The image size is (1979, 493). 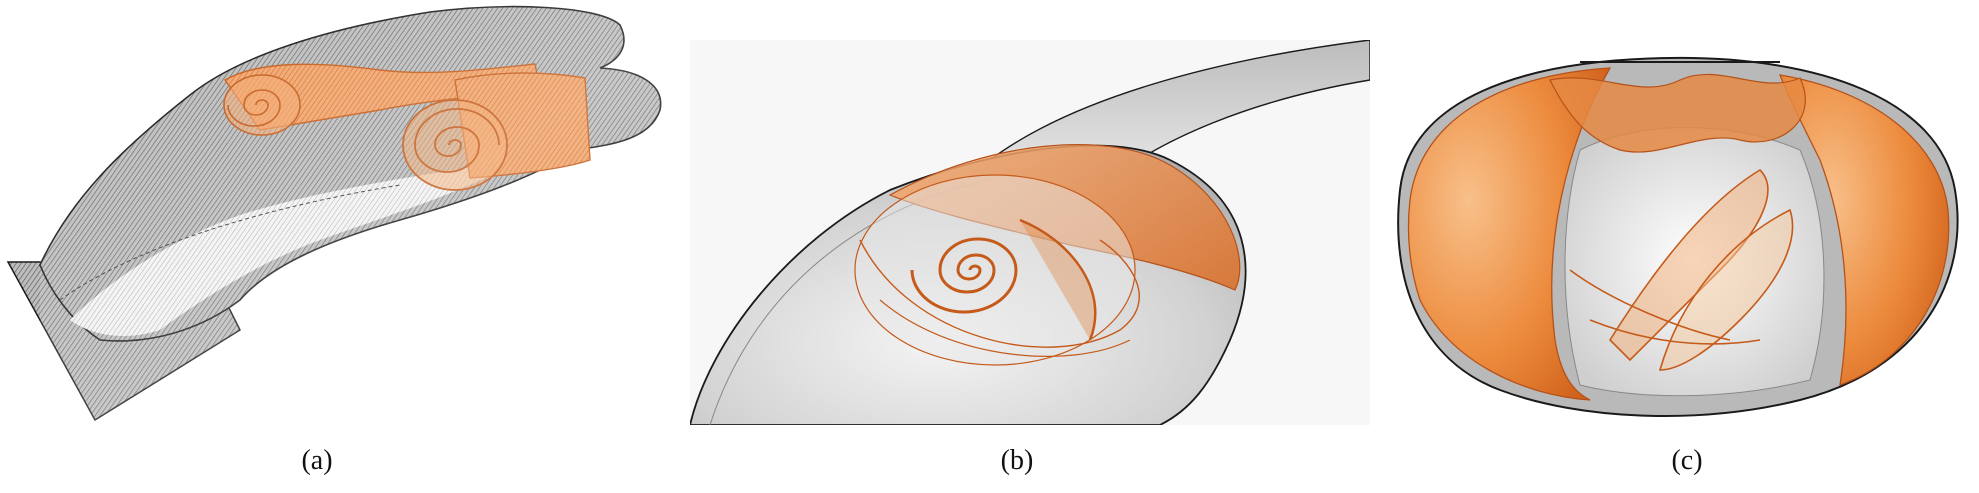 I want to click on vortex-ruffles, so click(x=1677, y=113).